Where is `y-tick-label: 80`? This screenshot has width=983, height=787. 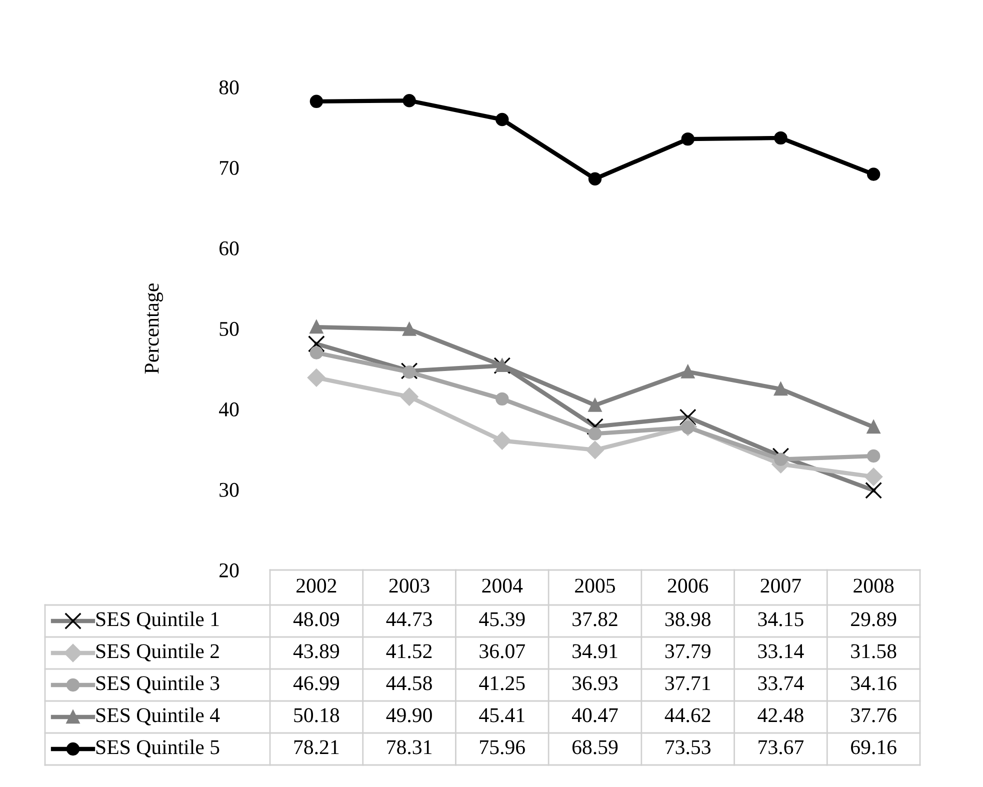 y-tick-label: 80 is located at coordinates (229, 87).